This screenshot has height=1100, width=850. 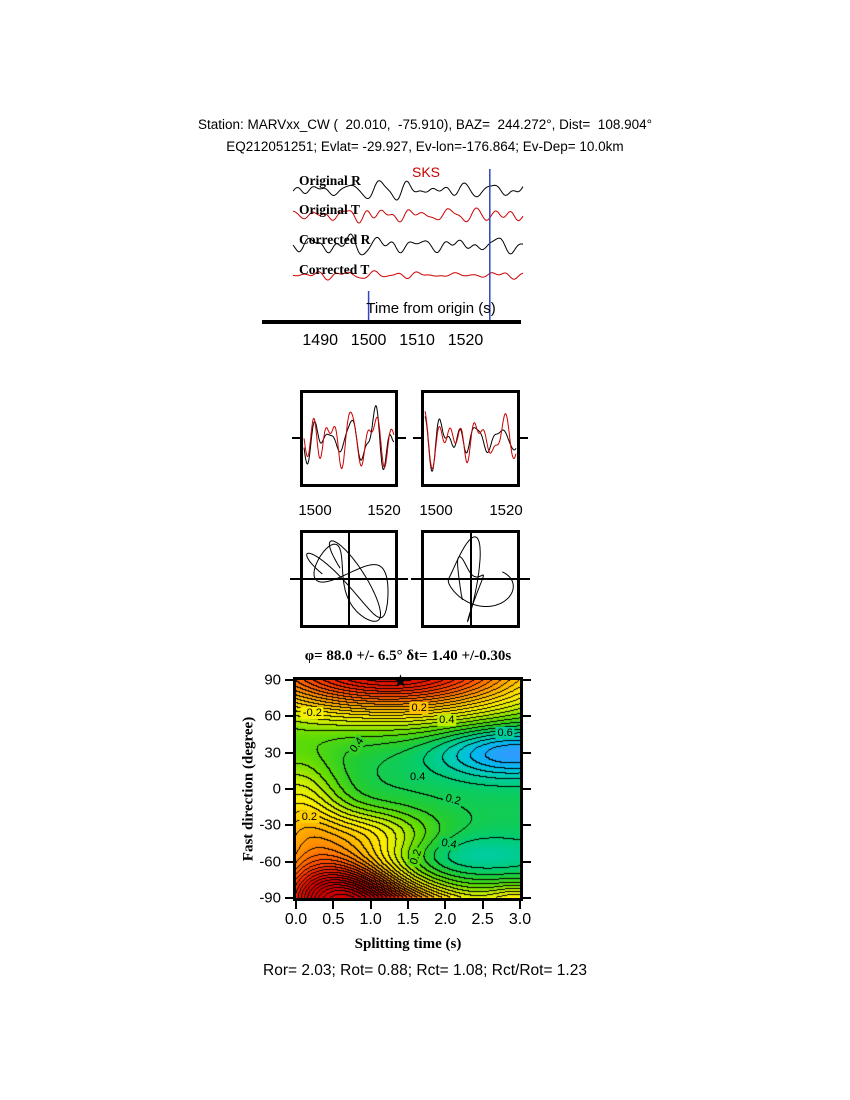 I want to click on contour-xtick-label: 2.0, so click(x=445, y=919).